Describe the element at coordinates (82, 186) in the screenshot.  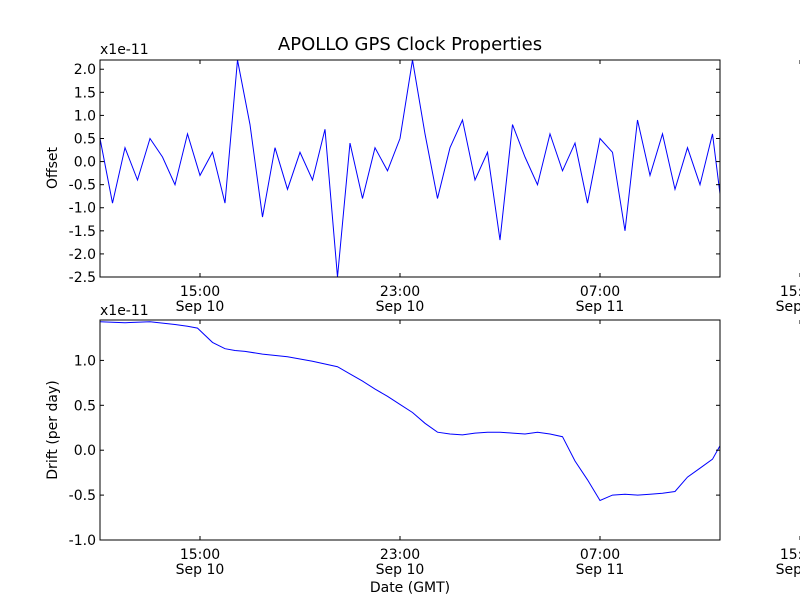
I see `offset-ytick-label: -0.5` at that location.